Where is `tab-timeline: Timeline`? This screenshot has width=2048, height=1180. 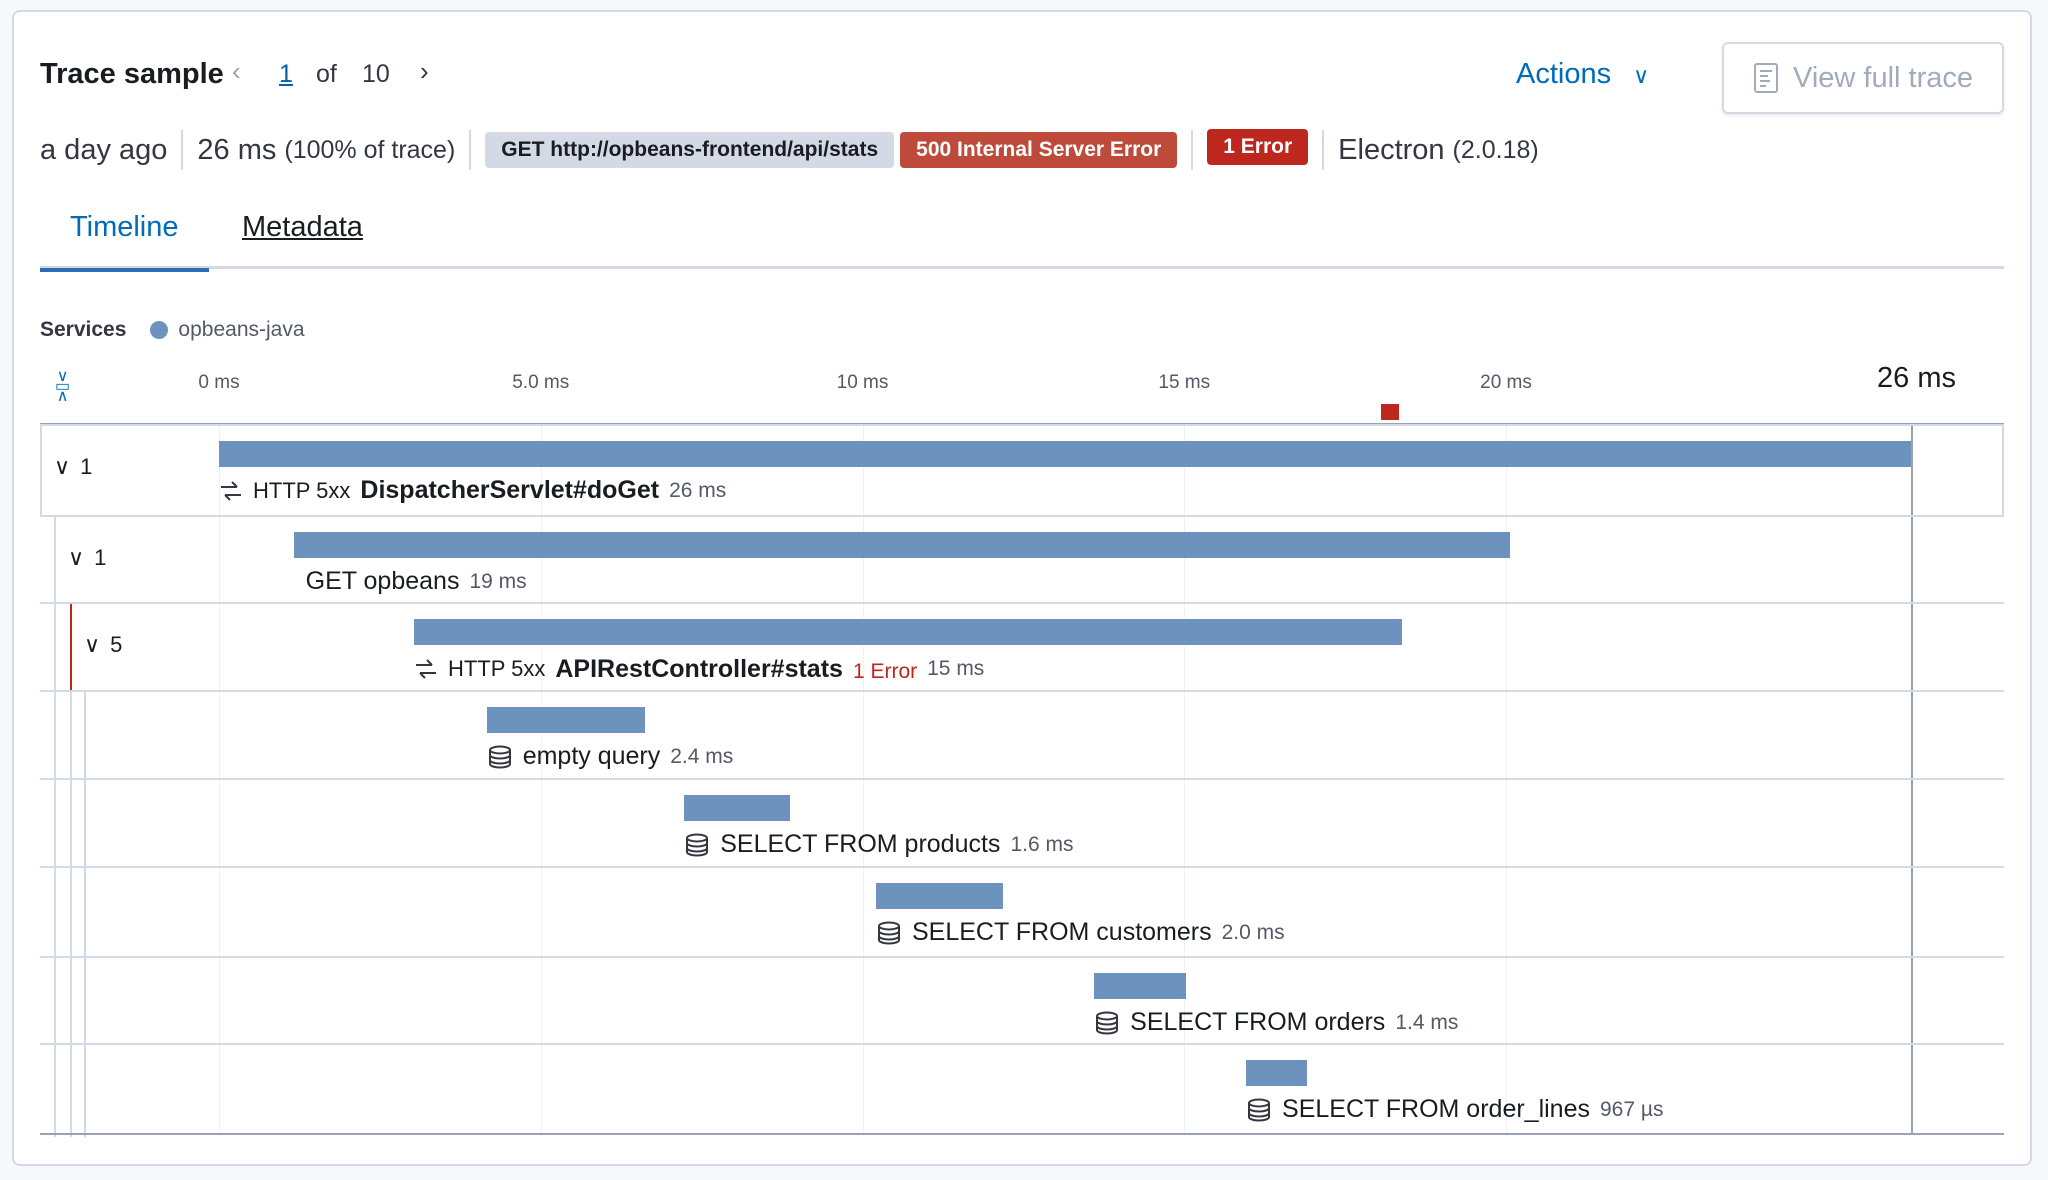
tab-timeline: Timeline is located at coordinates (124, 238).